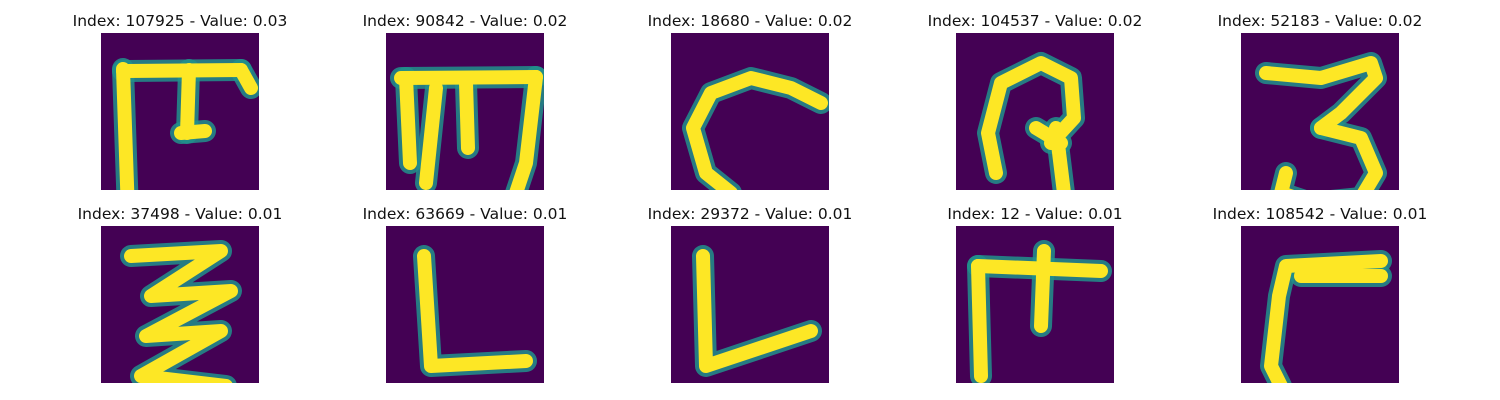 The image size is (1500, 400). I want to click on glyph-c-shape-icon, so click(750, 111).